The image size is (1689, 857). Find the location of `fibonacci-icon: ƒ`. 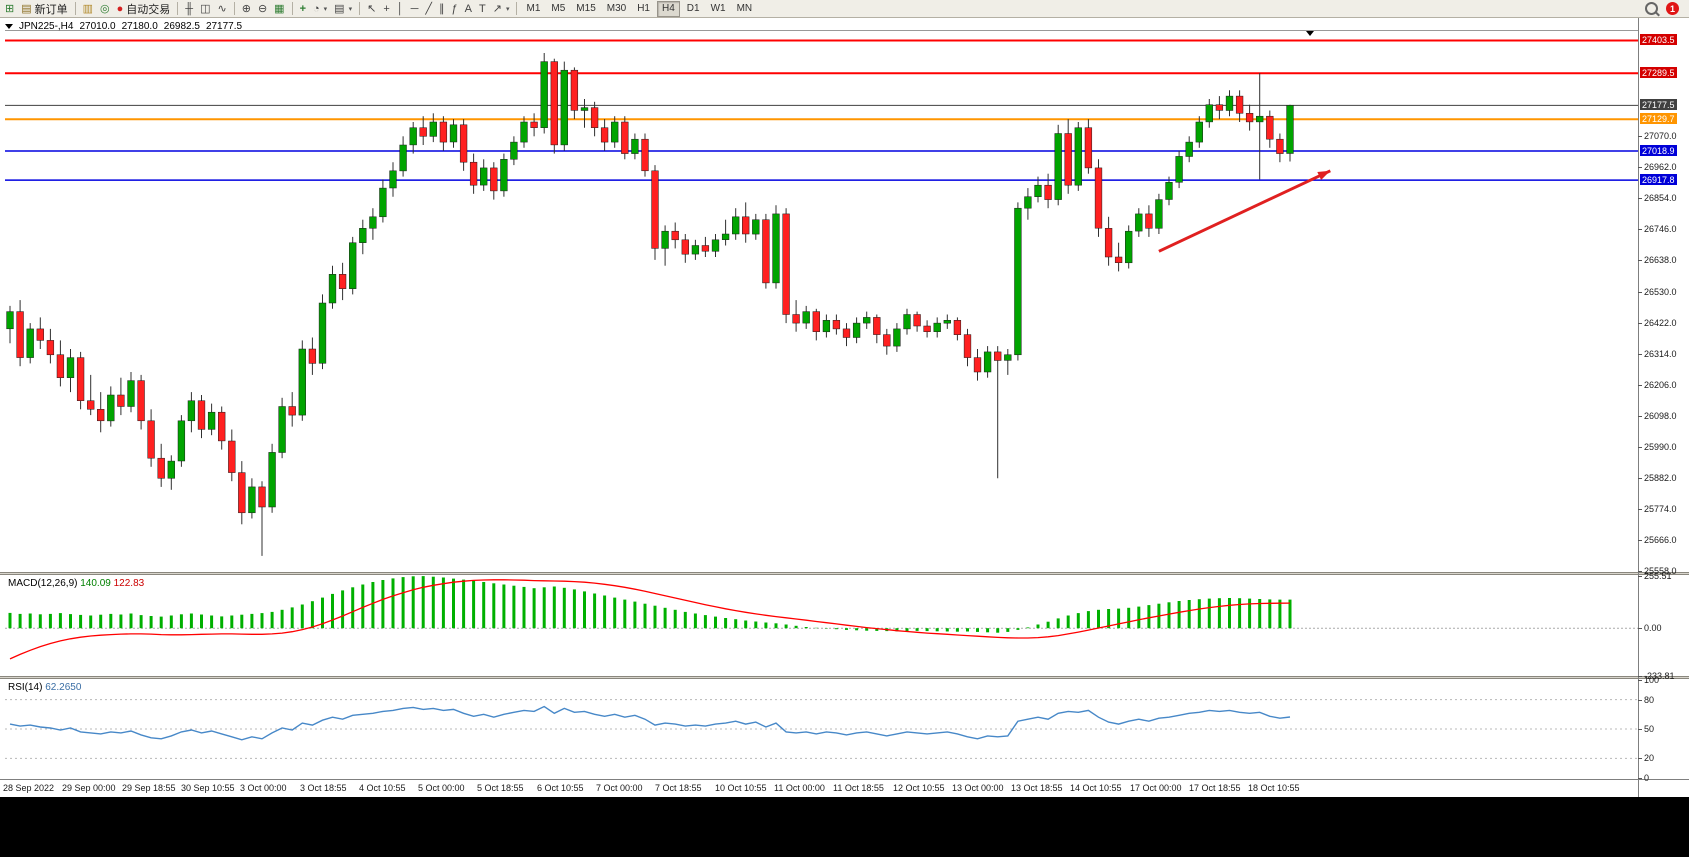

fibonacci-icon: ƒ is located at coordinates (454, 8).